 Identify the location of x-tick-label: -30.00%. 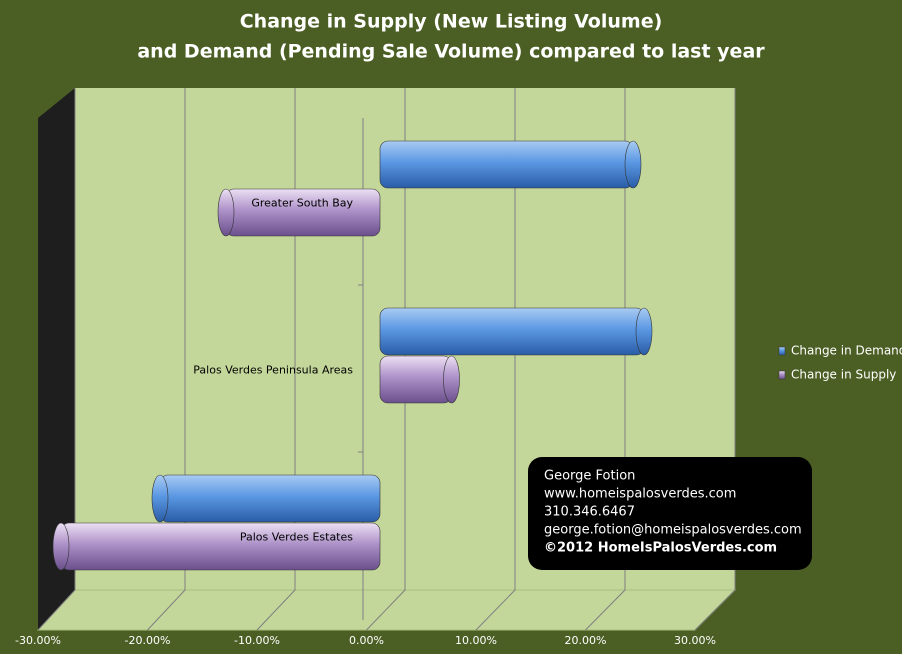
(38, 640).